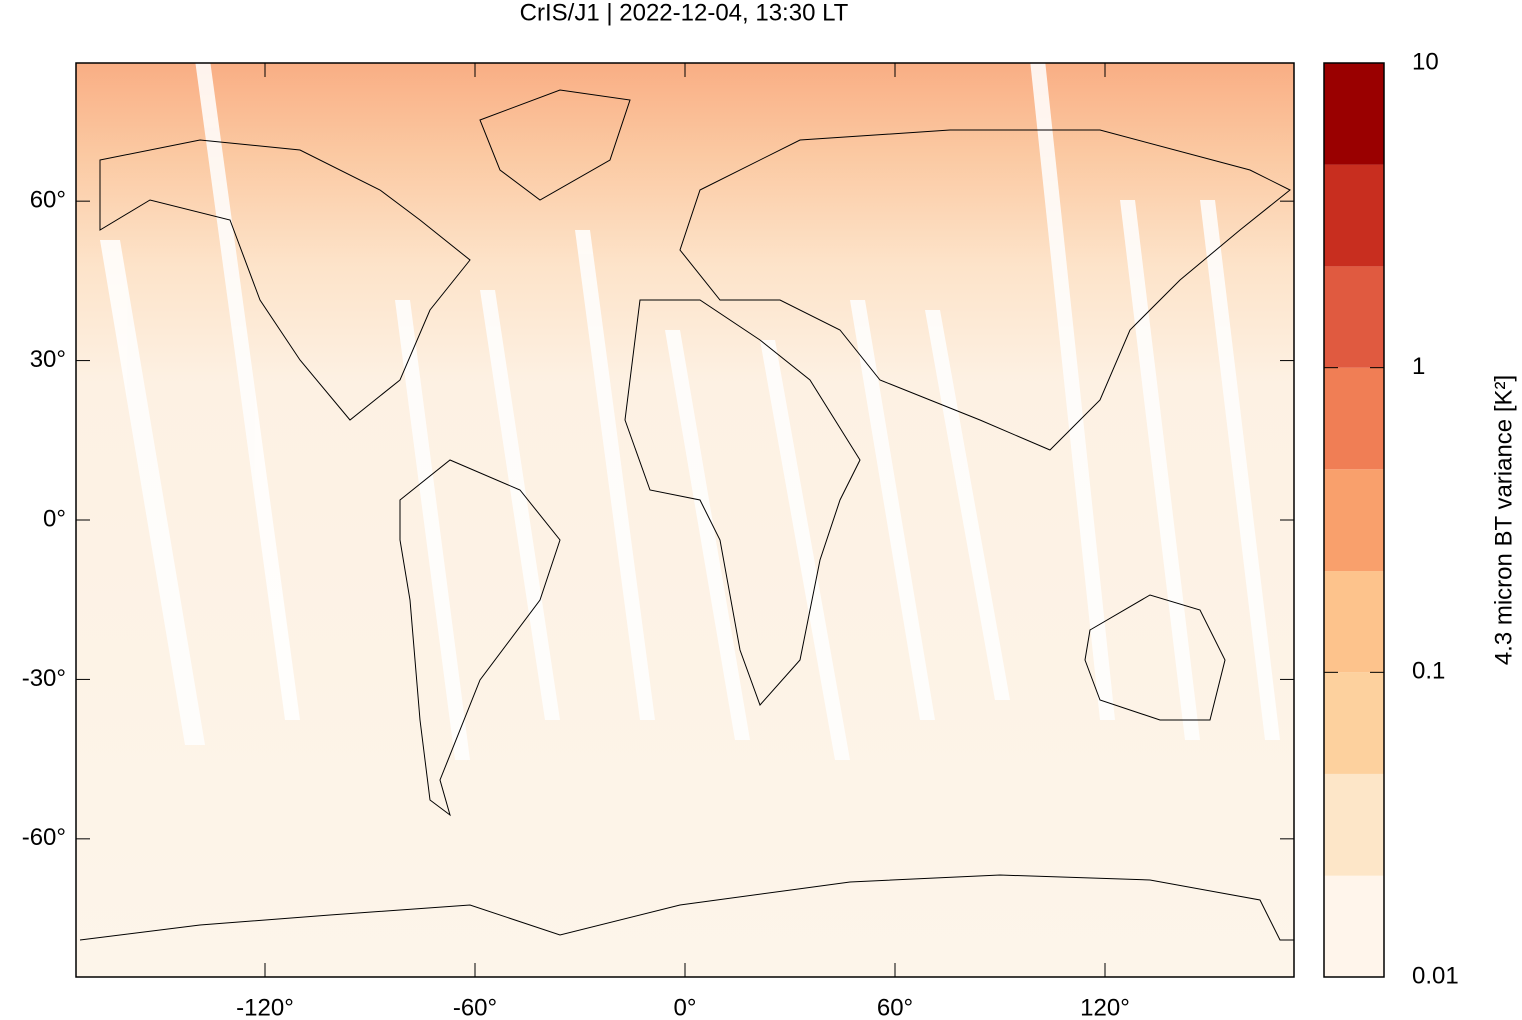  Describe the element at coordinates (684, 13) in the screenshot. I see `chart-title: CrIS/J1 | 2022-12-04, 13:30 LT` at that location.